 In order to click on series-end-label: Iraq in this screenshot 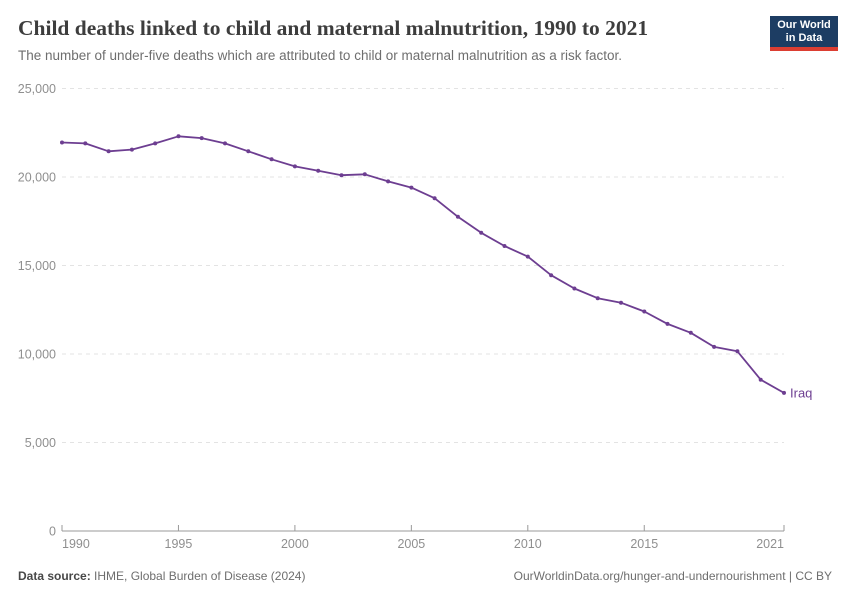, I will do `click(801, 392)`.